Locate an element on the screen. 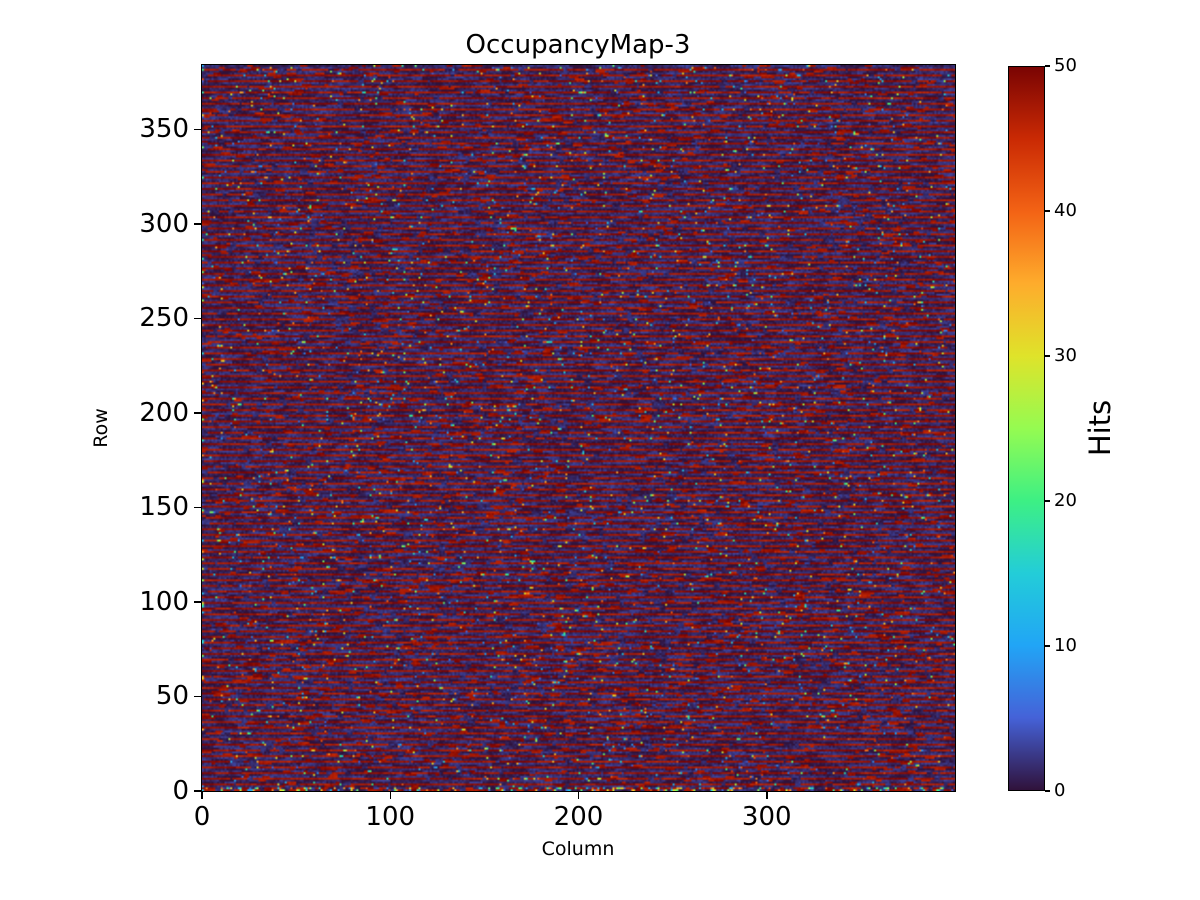 The height and width of the screenshot is (900, 1200). y-tick-label: 250 is located at coordinates (164, 318).